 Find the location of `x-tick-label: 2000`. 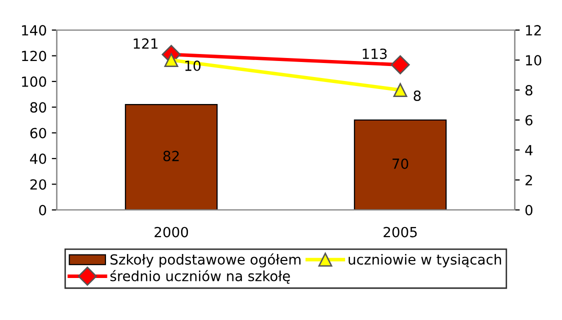

x-tick-label: 2000 is located at coordinates (171, 232).